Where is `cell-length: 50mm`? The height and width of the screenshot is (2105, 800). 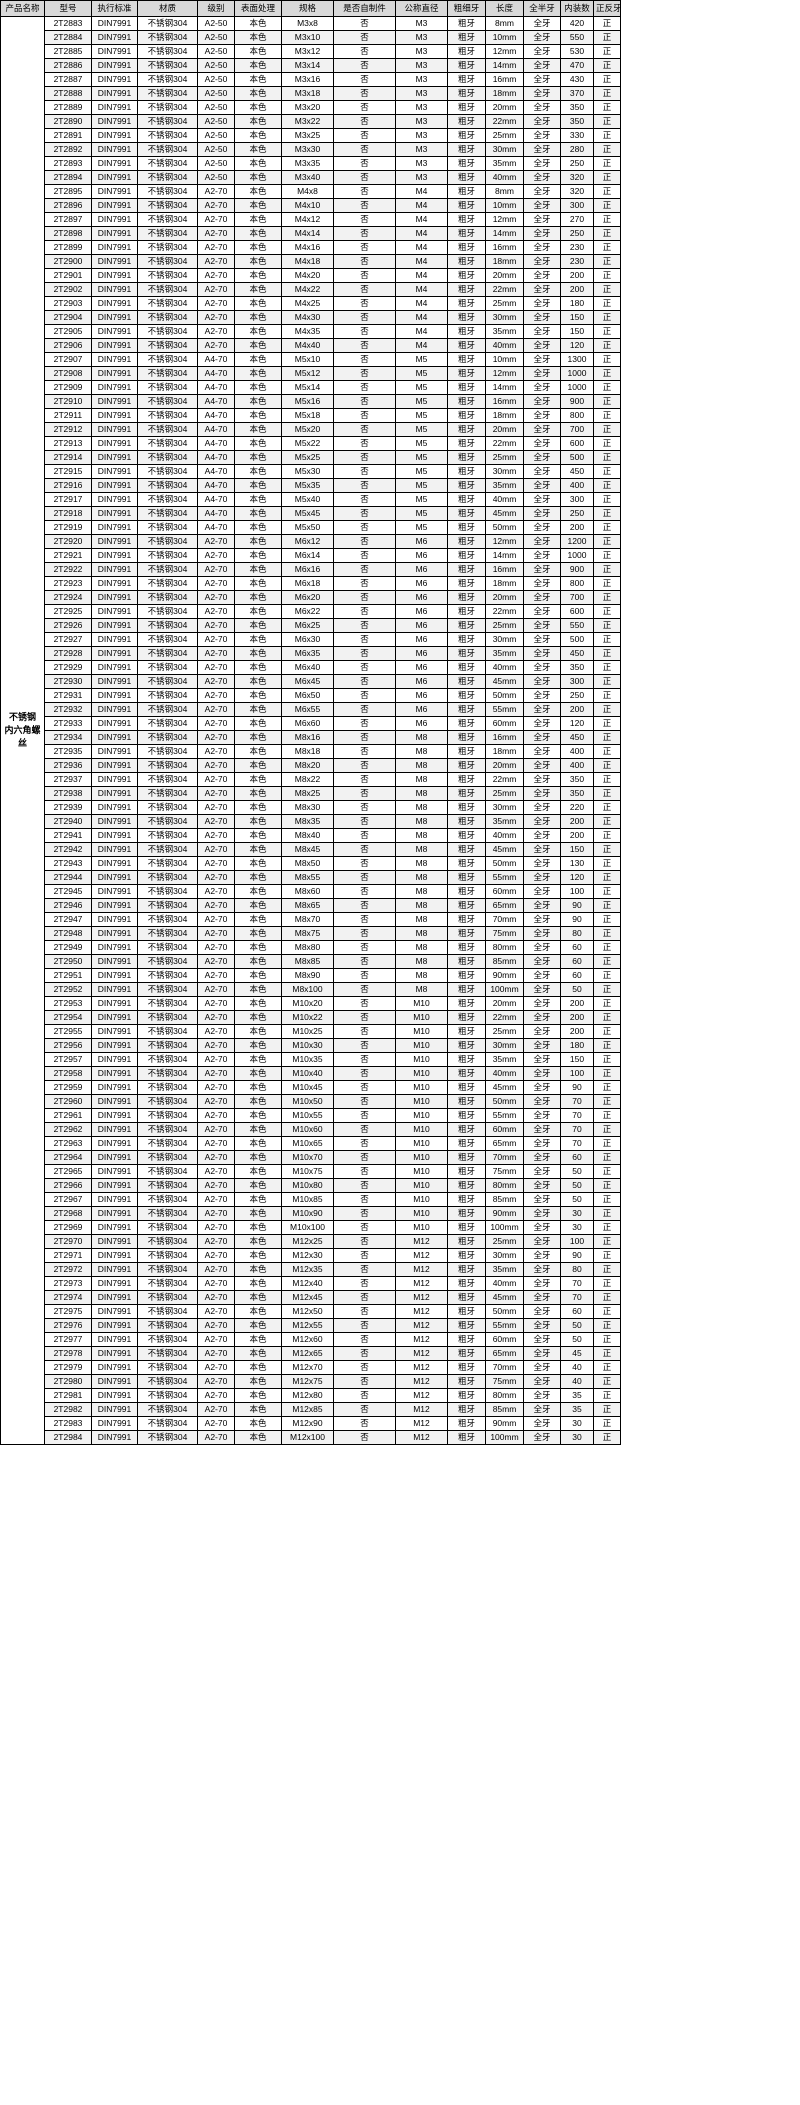
cell-length: 50mm is located at coordinates (504, 863).